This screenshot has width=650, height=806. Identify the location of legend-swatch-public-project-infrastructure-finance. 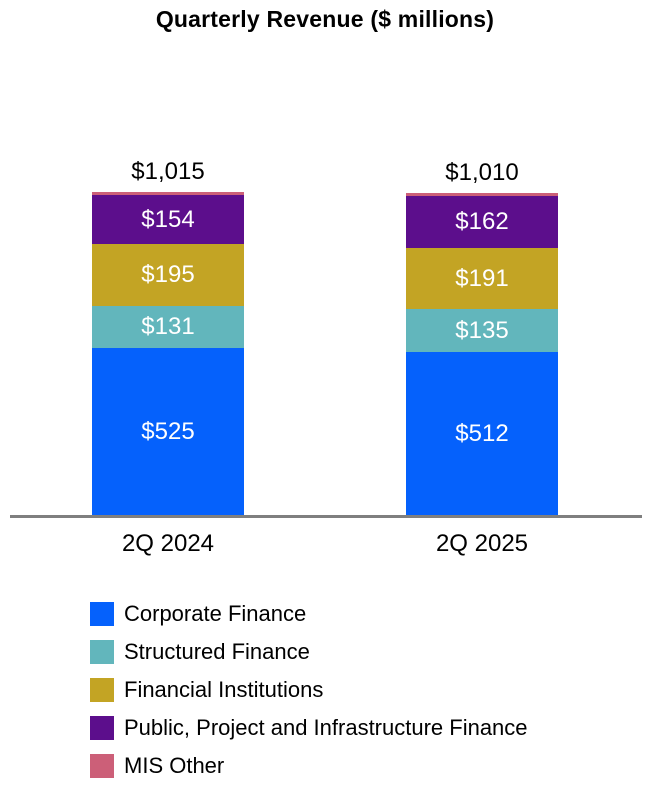
(102, 728).